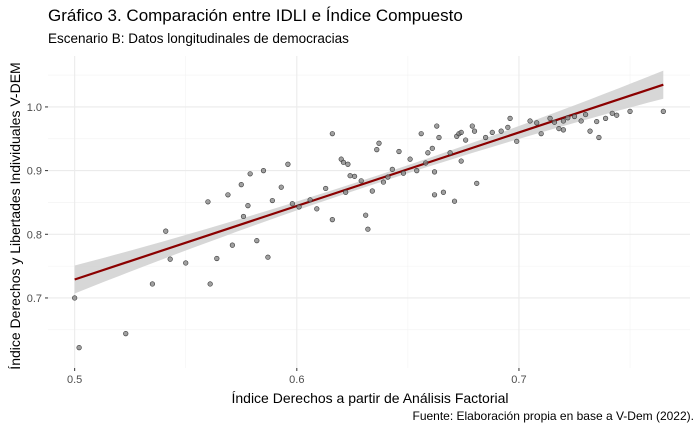 The image size is (700, 432). Describe the element at coordinates (34, 172) in the screenshot. I see `y-tick-label: 0.9` at that location.